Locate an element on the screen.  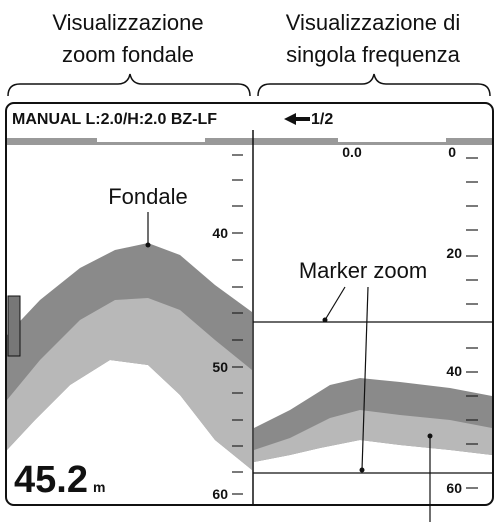
caption: Visualizzazione di is located at coordinates (373, 22).